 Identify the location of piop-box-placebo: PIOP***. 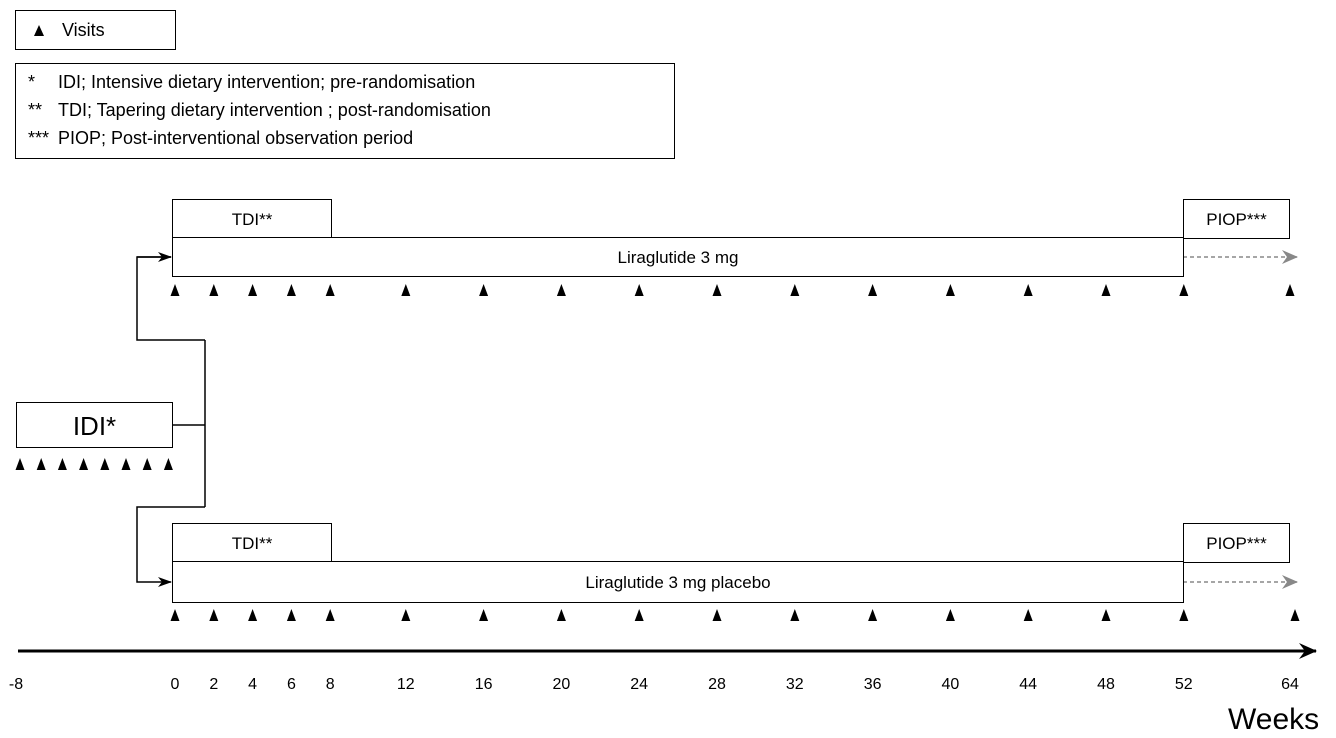
(1236, 543).